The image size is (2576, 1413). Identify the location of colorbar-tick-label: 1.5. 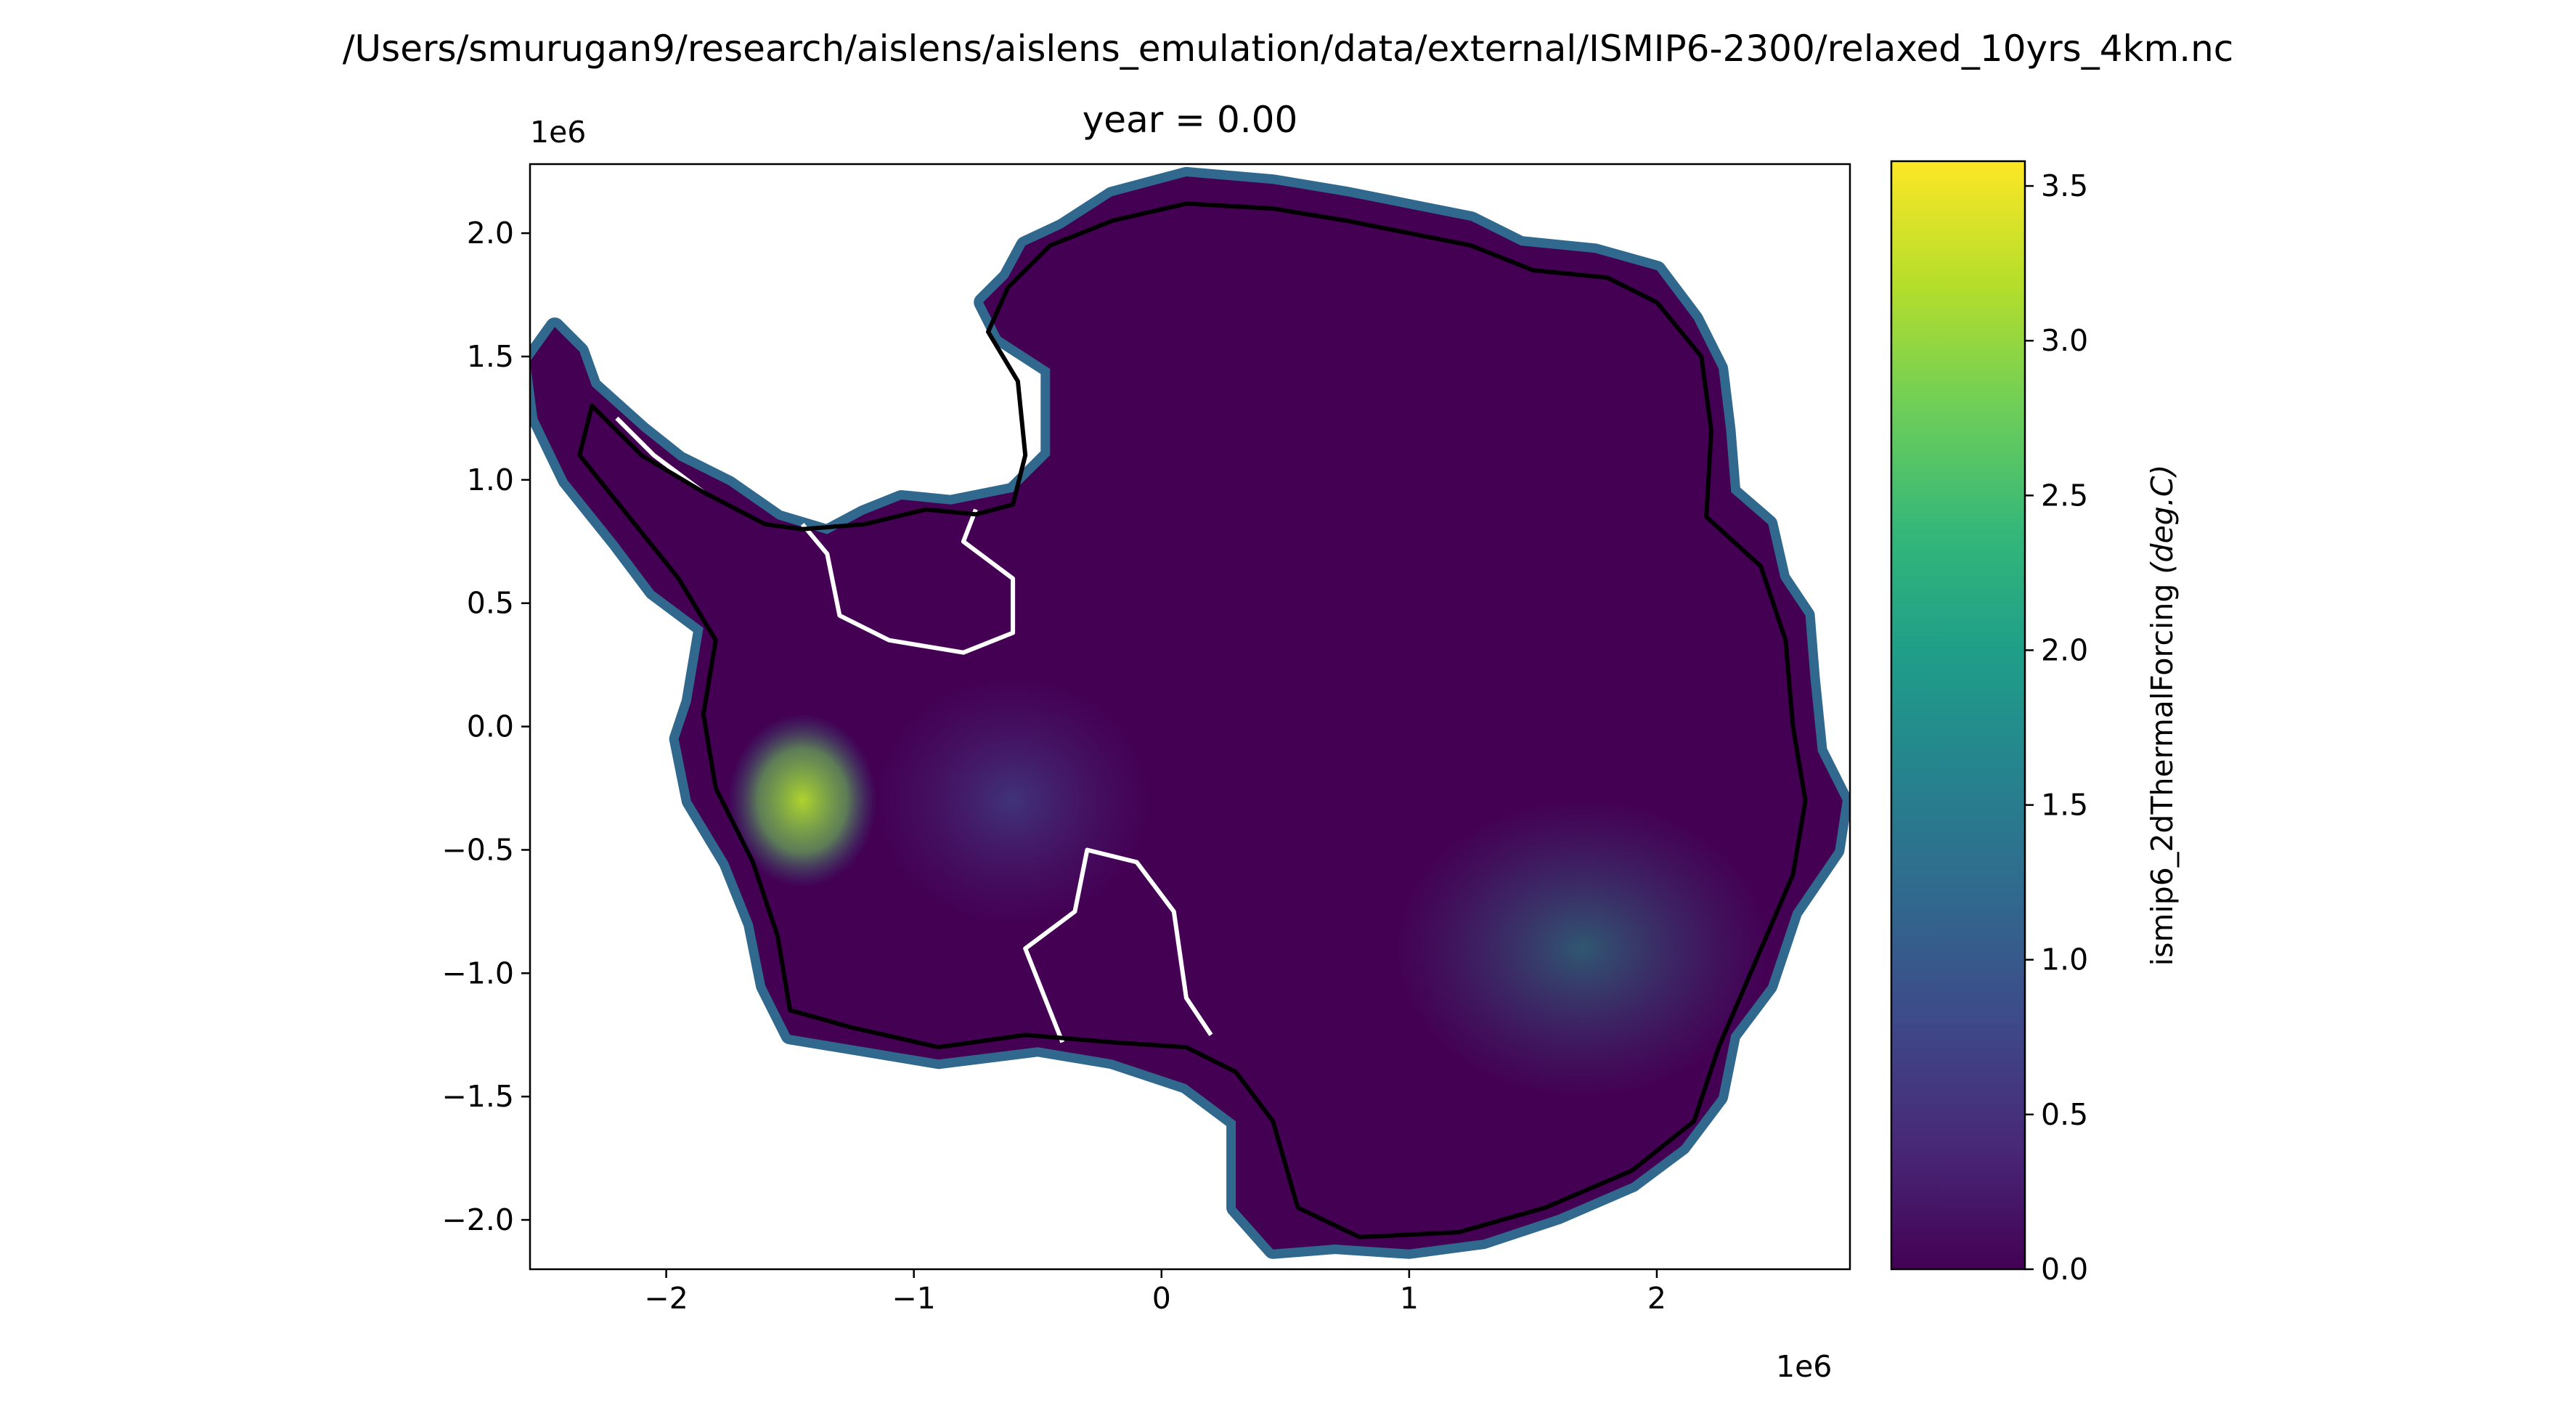
(2064, 805).